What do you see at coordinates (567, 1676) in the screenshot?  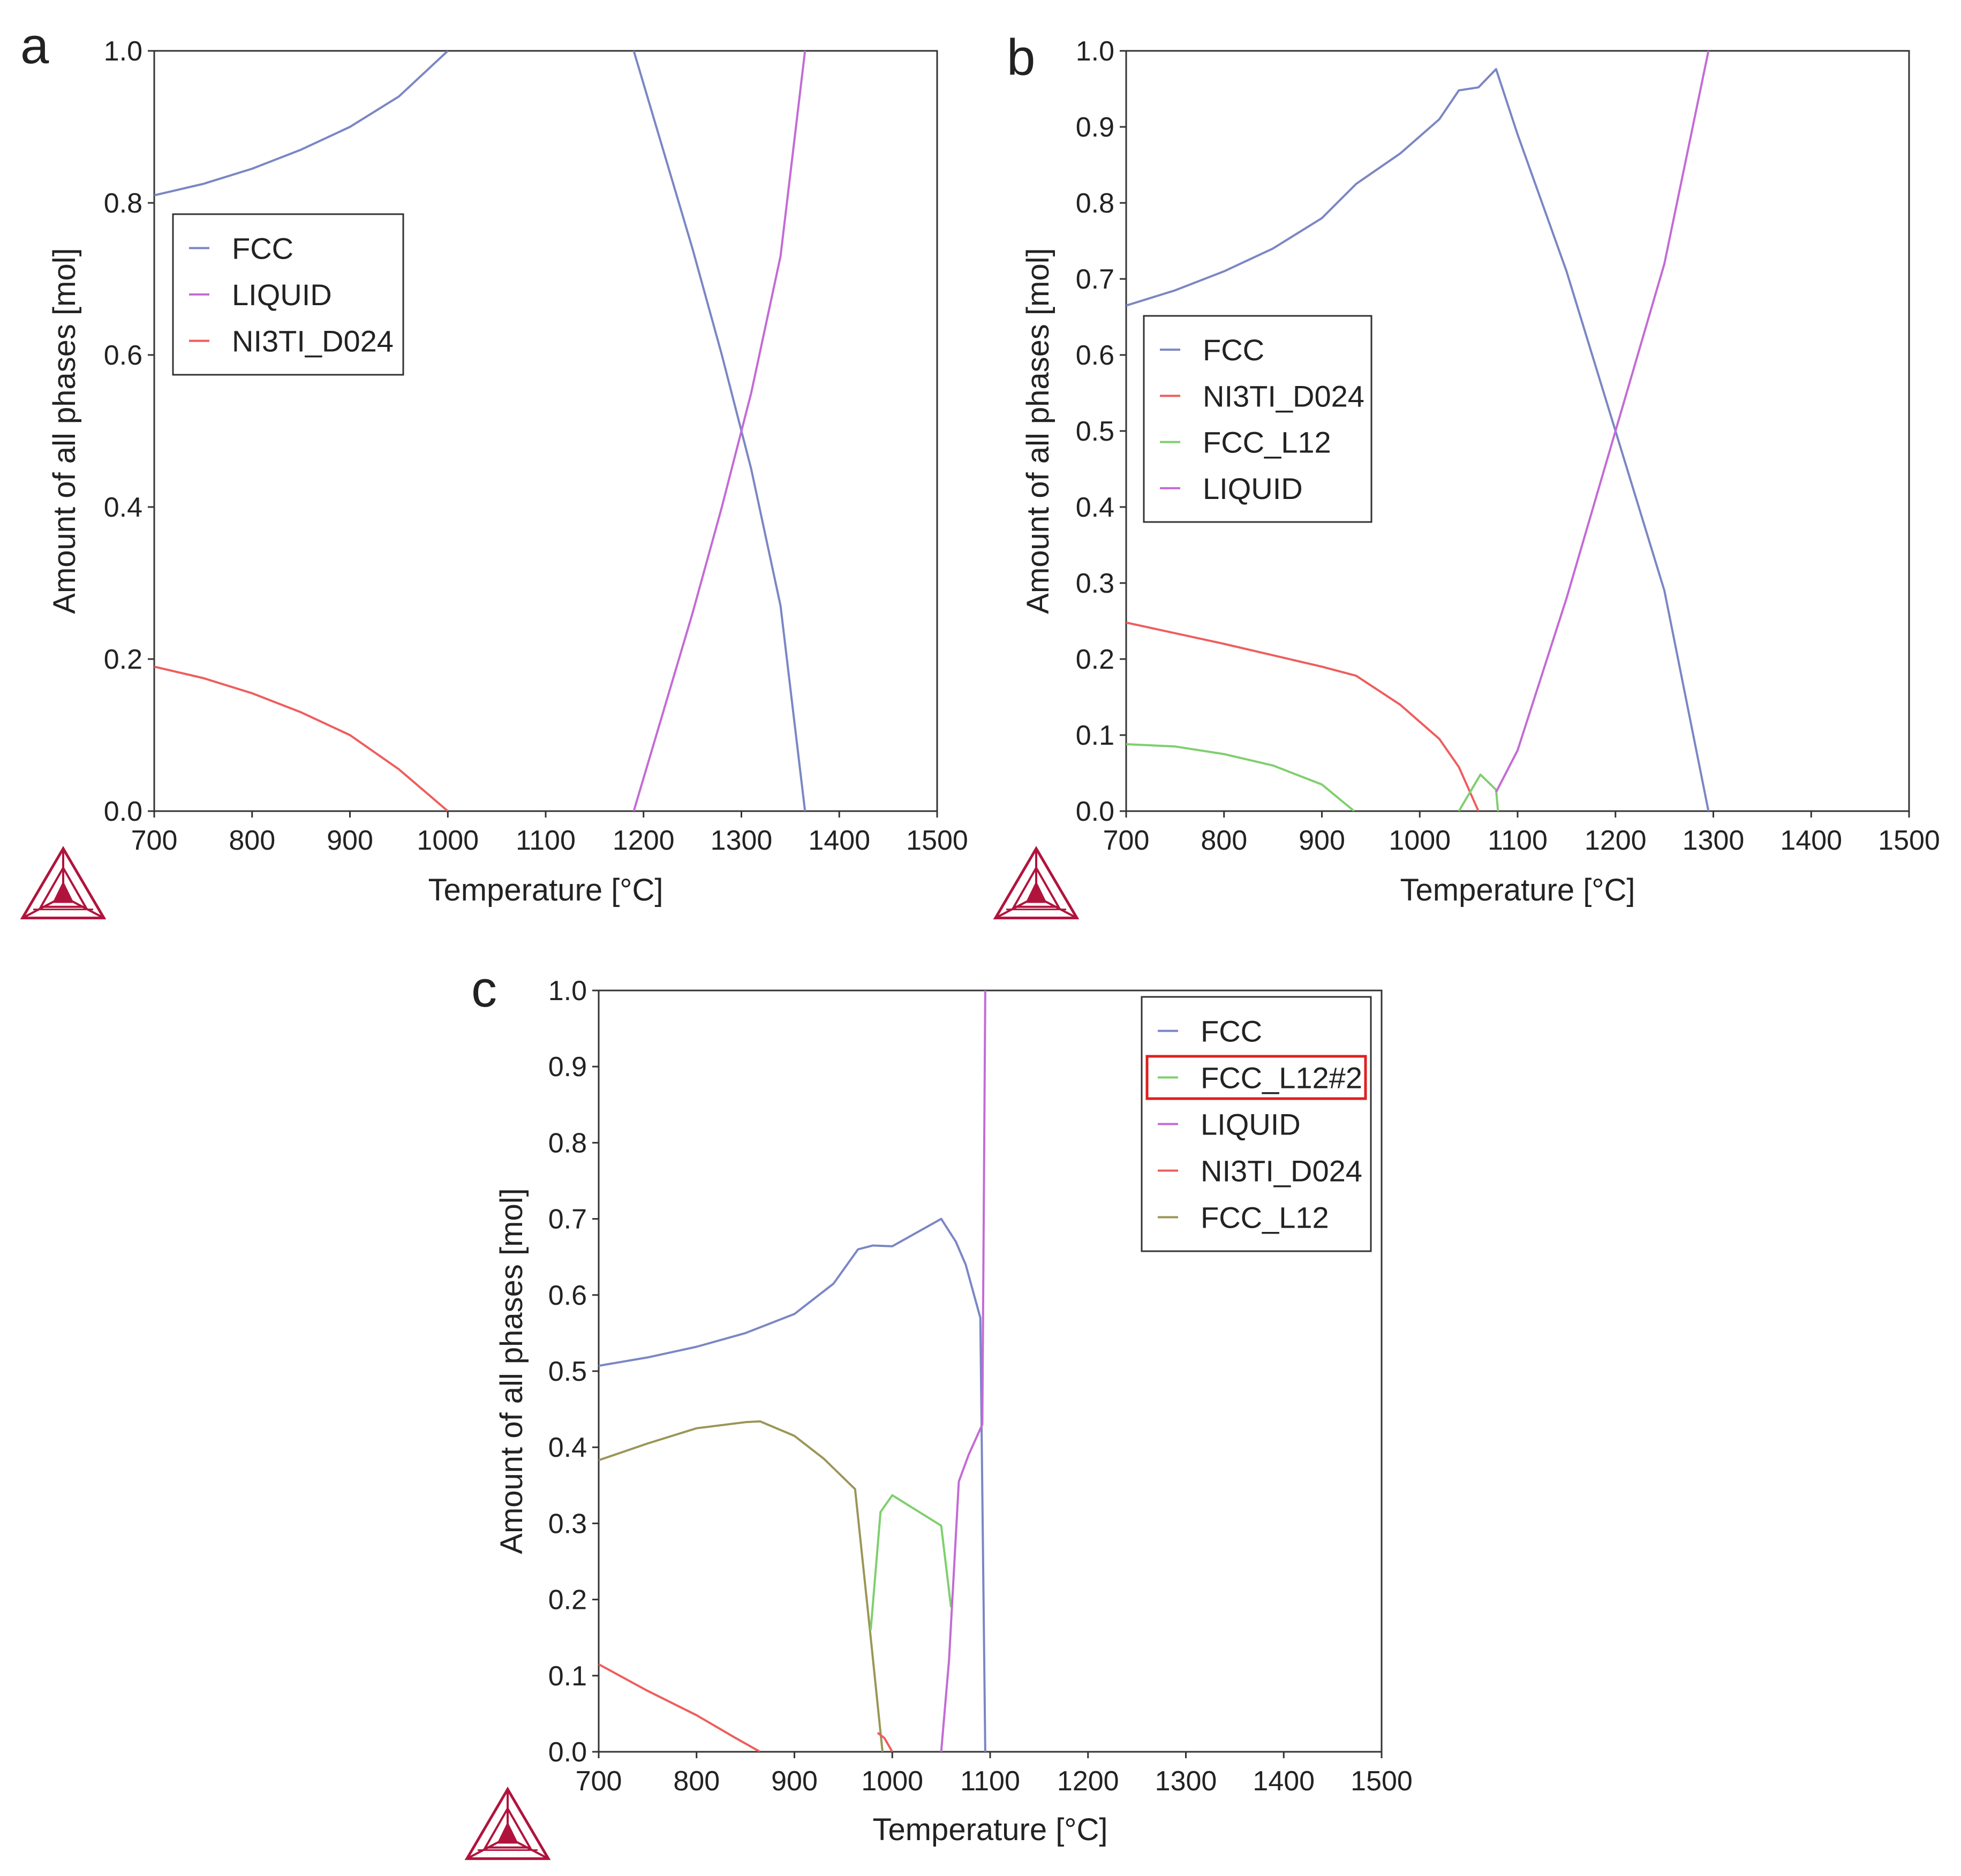 I see `y-tick-label: 0.1` at bounding box center [567, 1676].